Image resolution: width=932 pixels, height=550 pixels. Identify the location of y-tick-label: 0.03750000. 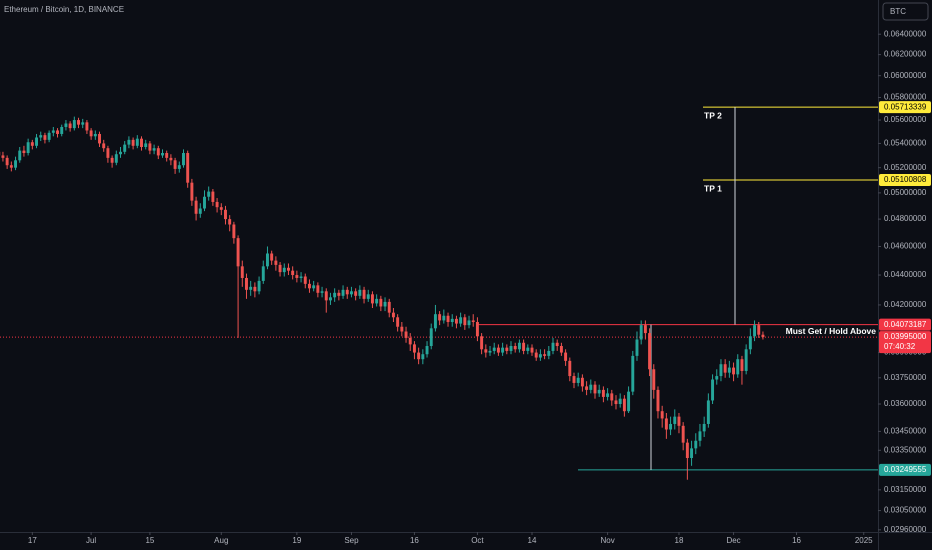
(905, 377).